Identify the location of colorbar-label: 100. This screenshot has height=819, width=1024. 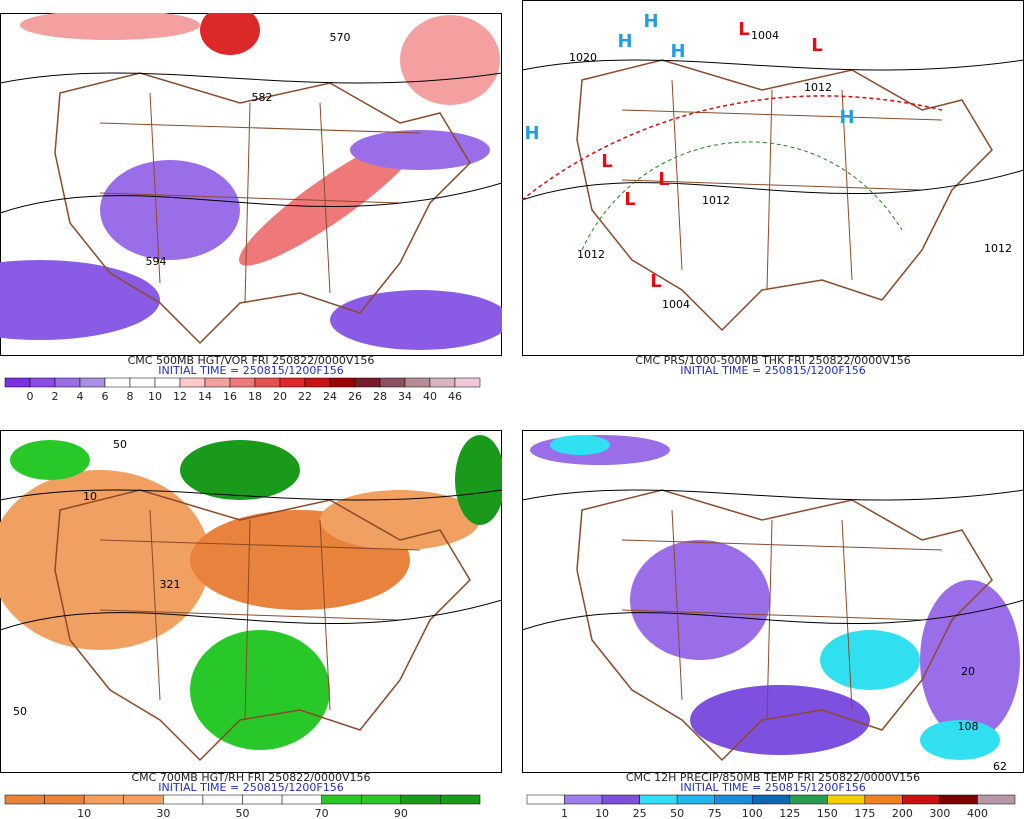
(752, 813).